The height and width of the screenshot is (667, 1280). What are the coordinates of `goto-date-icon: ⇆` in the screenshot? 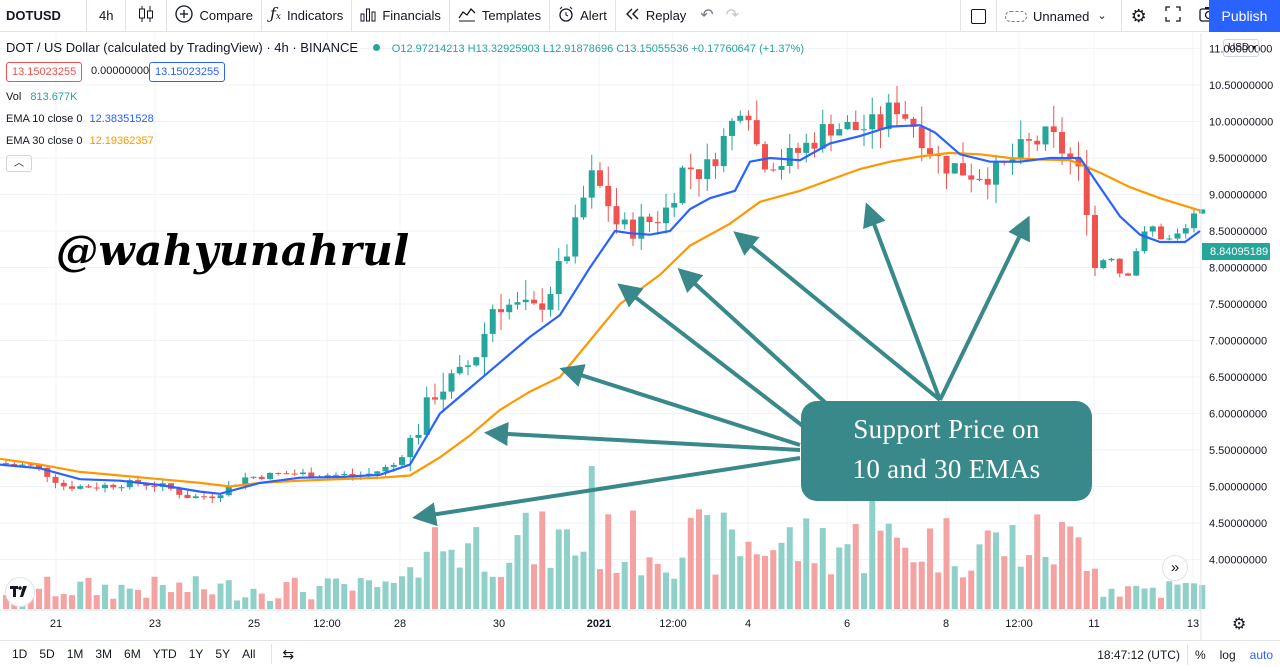 It's located at (288, 653).